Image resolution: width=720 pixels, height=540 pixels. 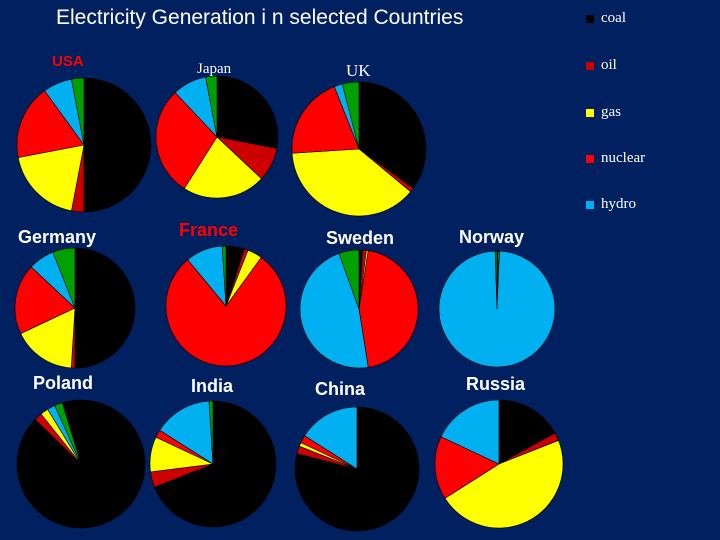 What do you see at coordinates (609, 65) in the screenshot?
I see `legend-label-oil: oil` at bounding box center [609, 65].